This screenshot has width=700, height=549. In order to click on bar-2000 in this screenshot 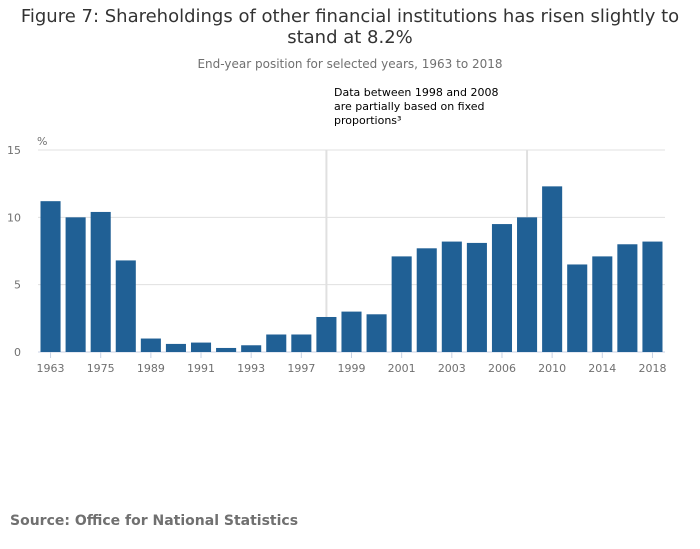, I will do `click(376, 333)`.